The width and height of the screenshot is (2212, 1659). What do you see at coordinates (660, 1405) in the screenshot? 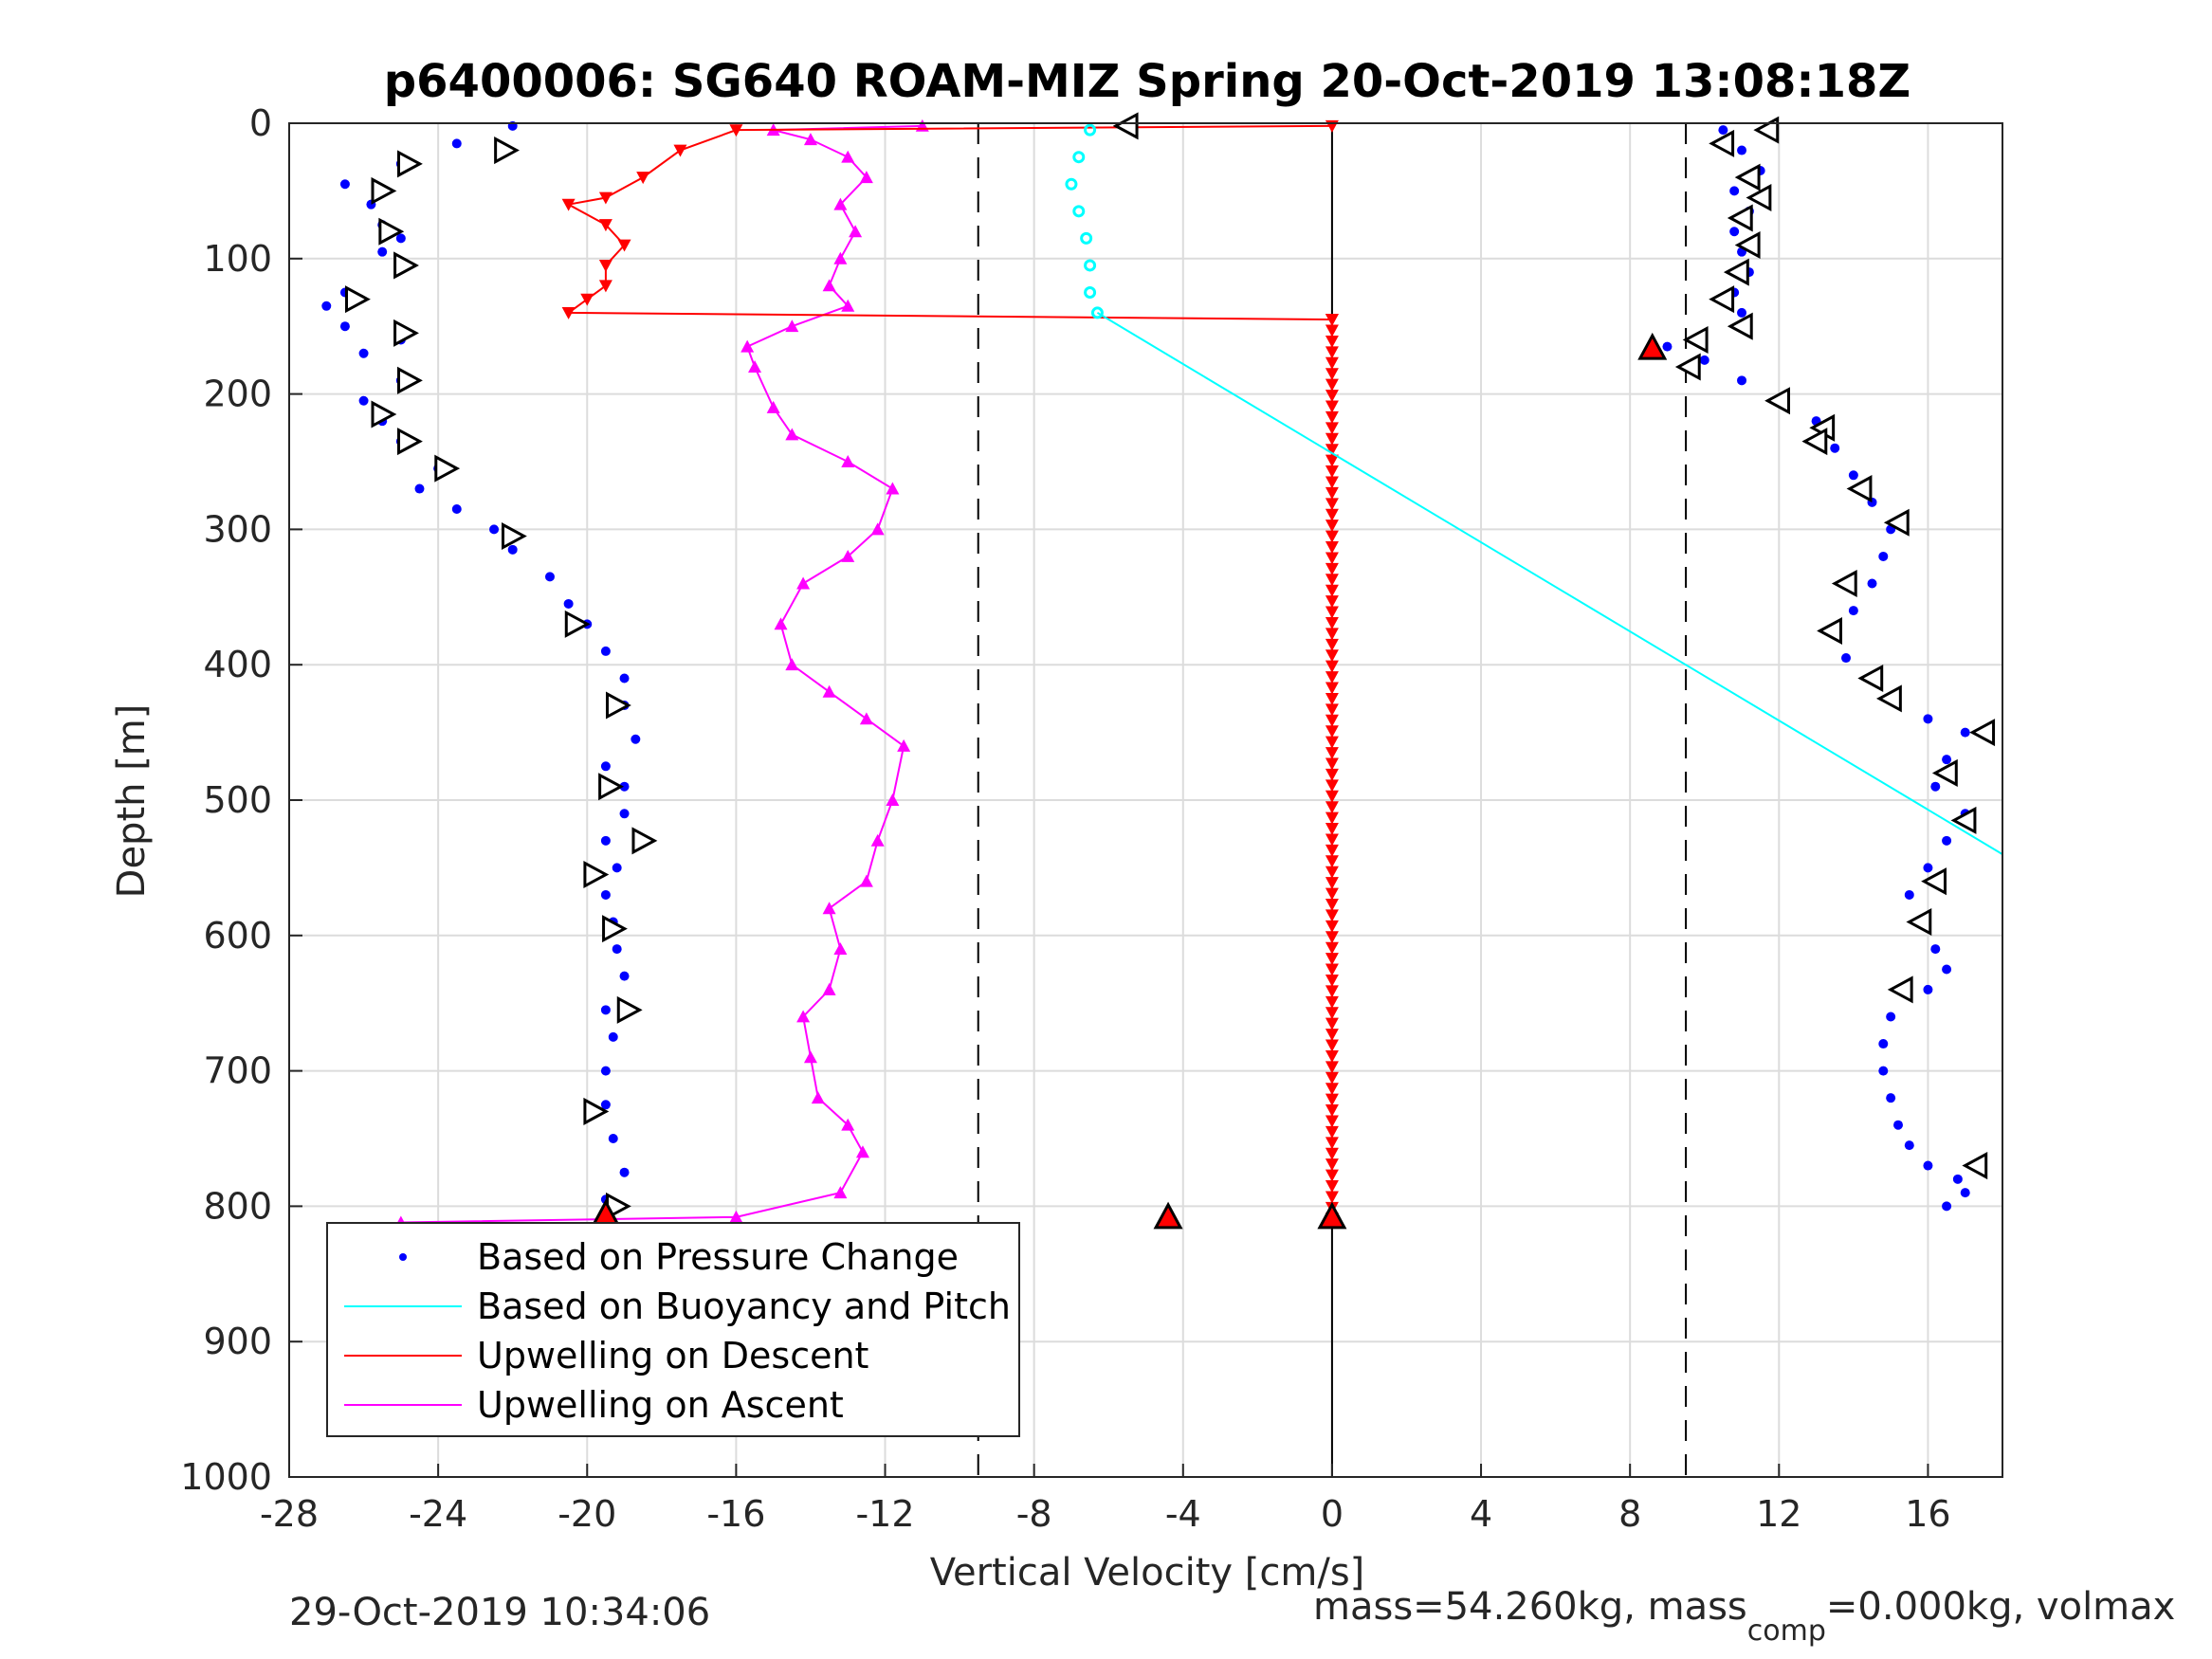
I see `legend-label: Upwelling on Ascent` at bounding box center [660, 1405].